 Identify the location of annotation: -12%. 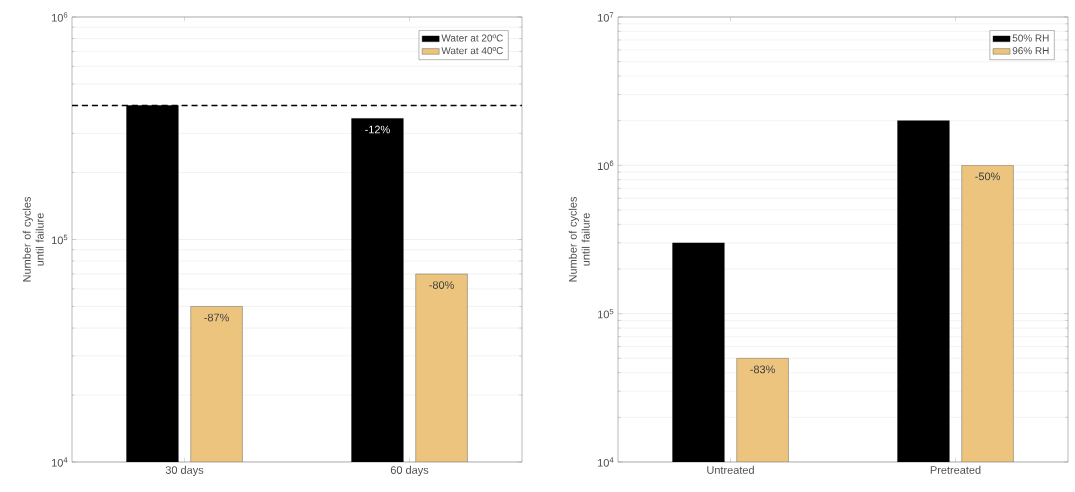
(377, 129).